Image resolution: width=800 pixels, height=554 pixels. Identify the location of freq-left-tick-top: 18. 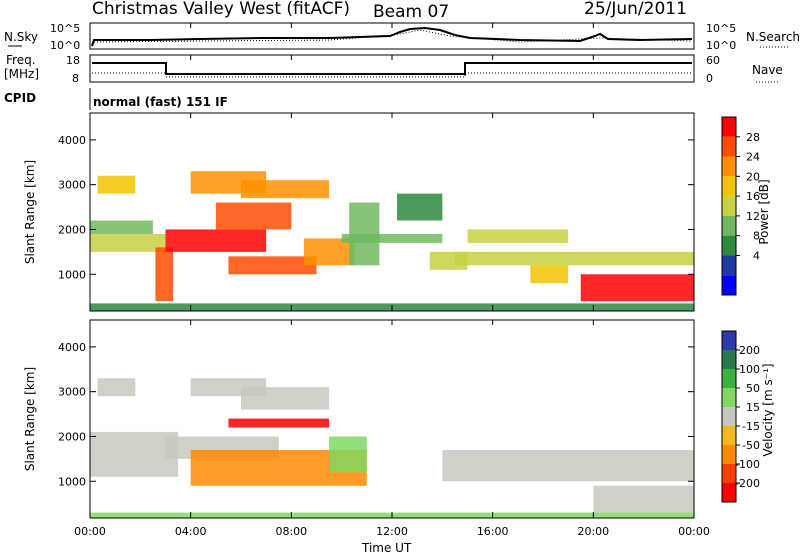
(73, 60).